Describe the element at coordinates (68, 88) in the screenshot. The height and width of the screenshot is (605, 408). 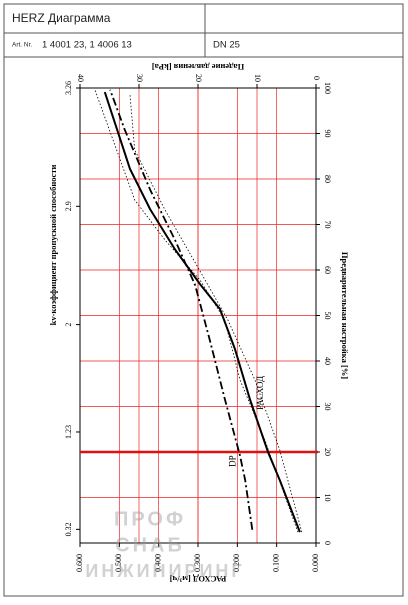
I see `kv-tick-label: 3.26` at that location.